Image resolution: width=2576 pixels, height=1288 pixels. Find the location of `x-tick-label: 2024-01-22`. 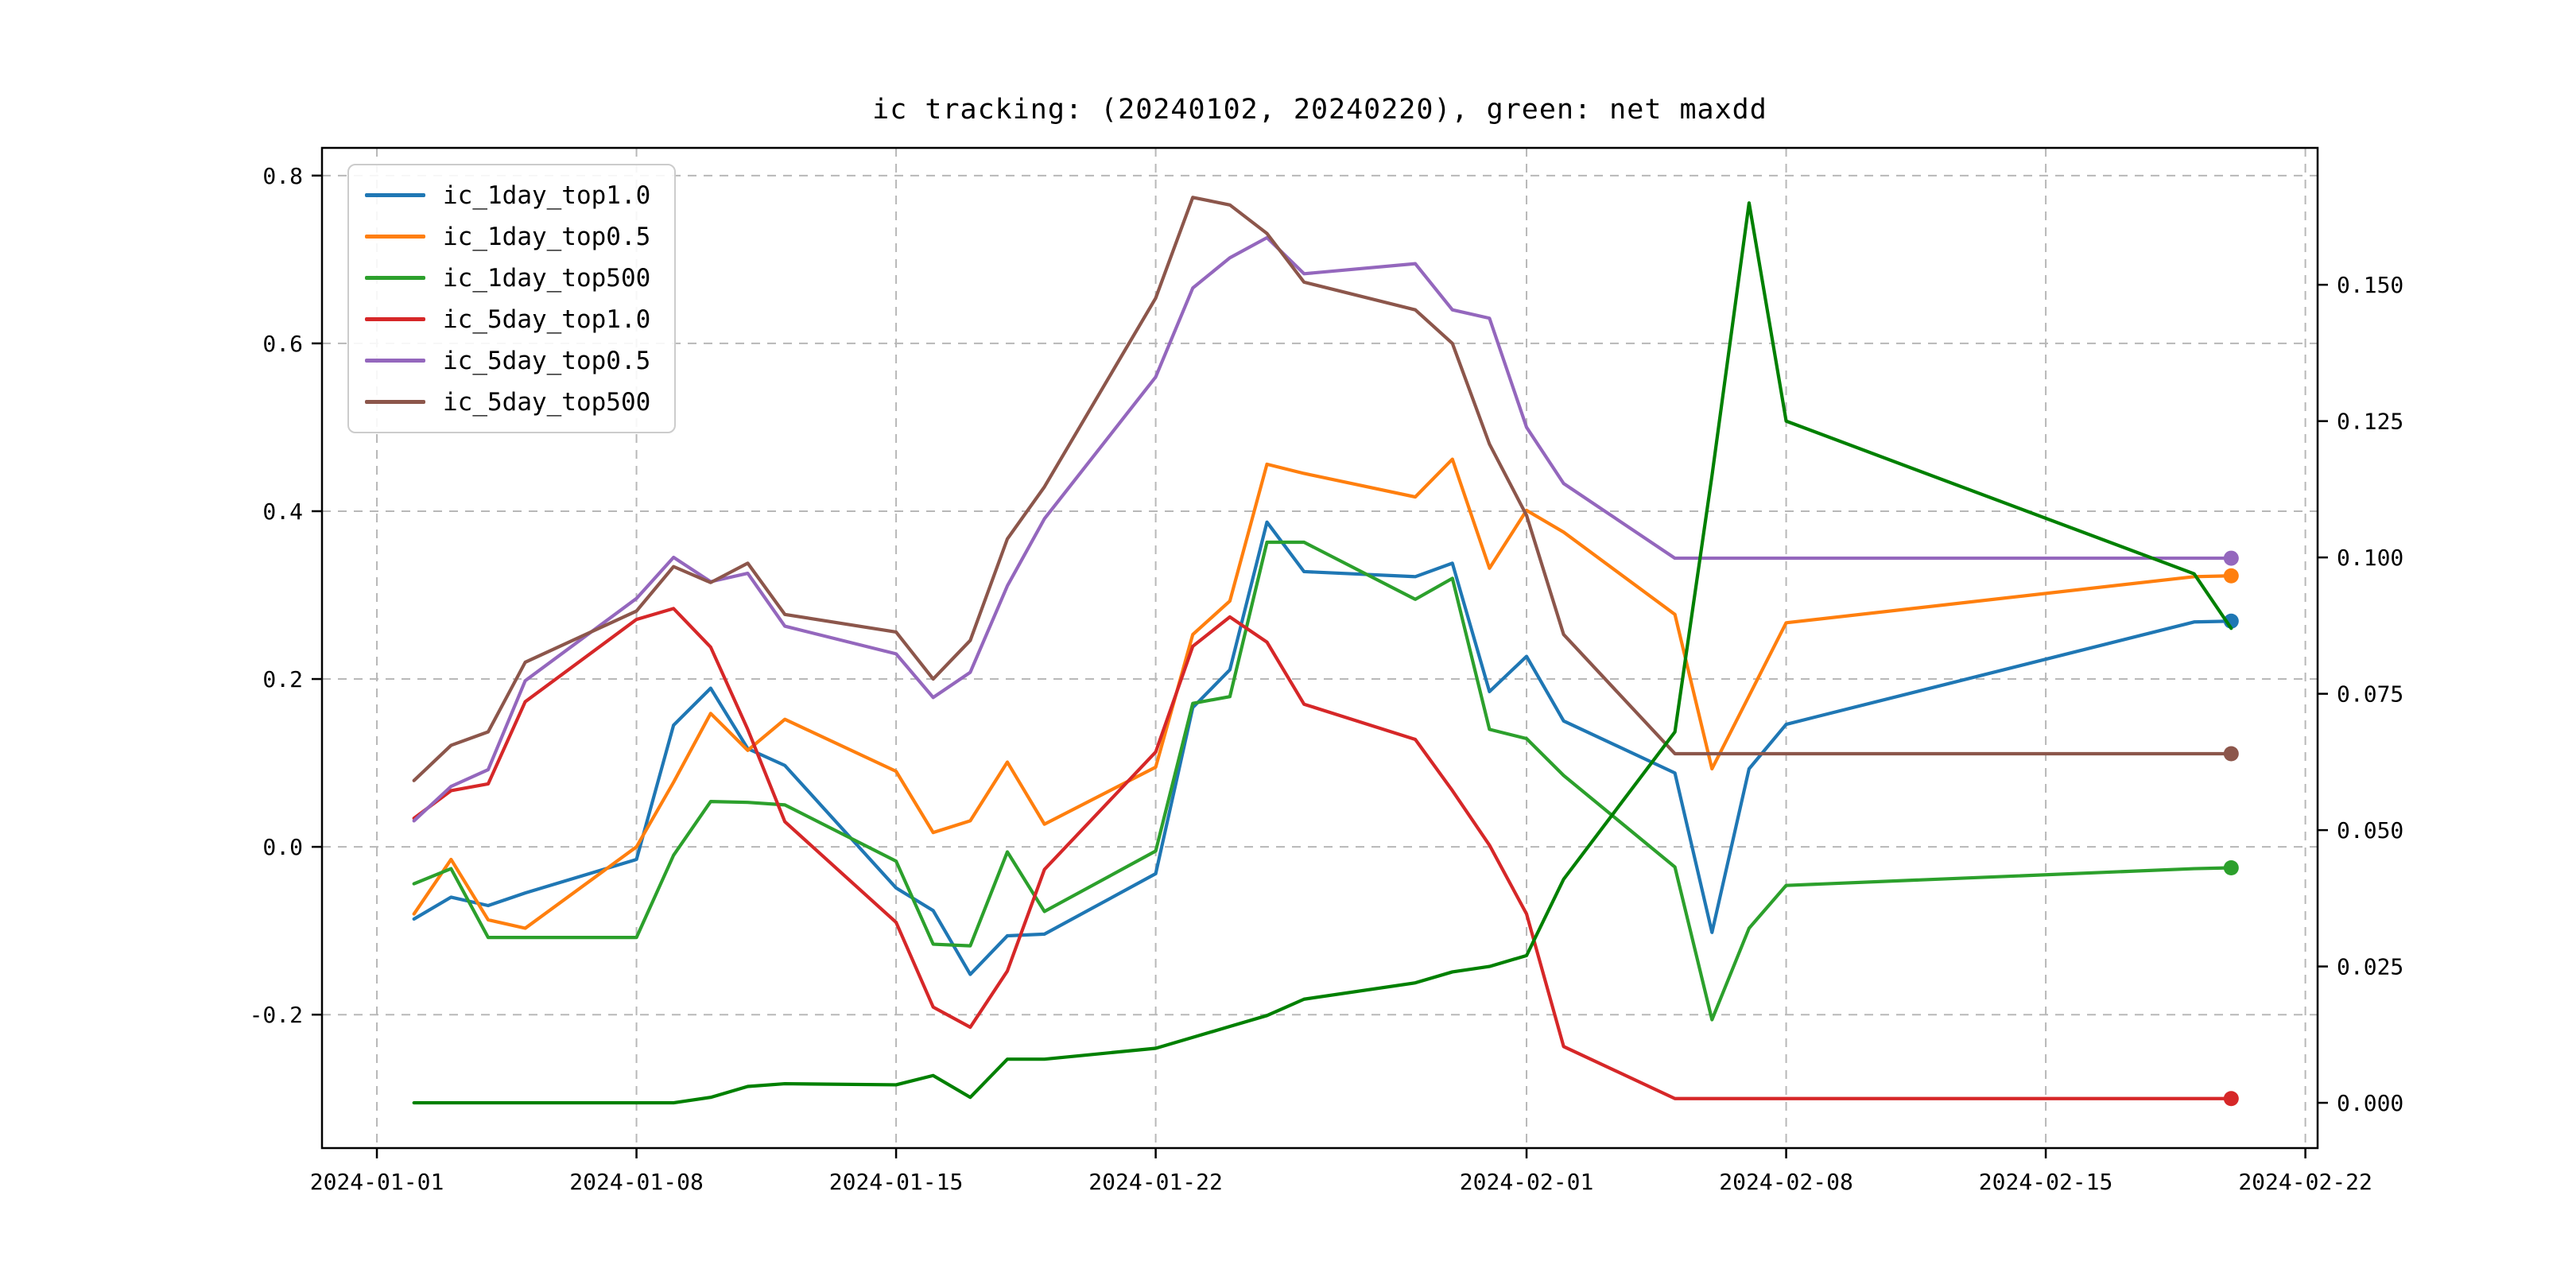

x-tick-label: 2024-01-22 is located at coordinates (1156, 1182).